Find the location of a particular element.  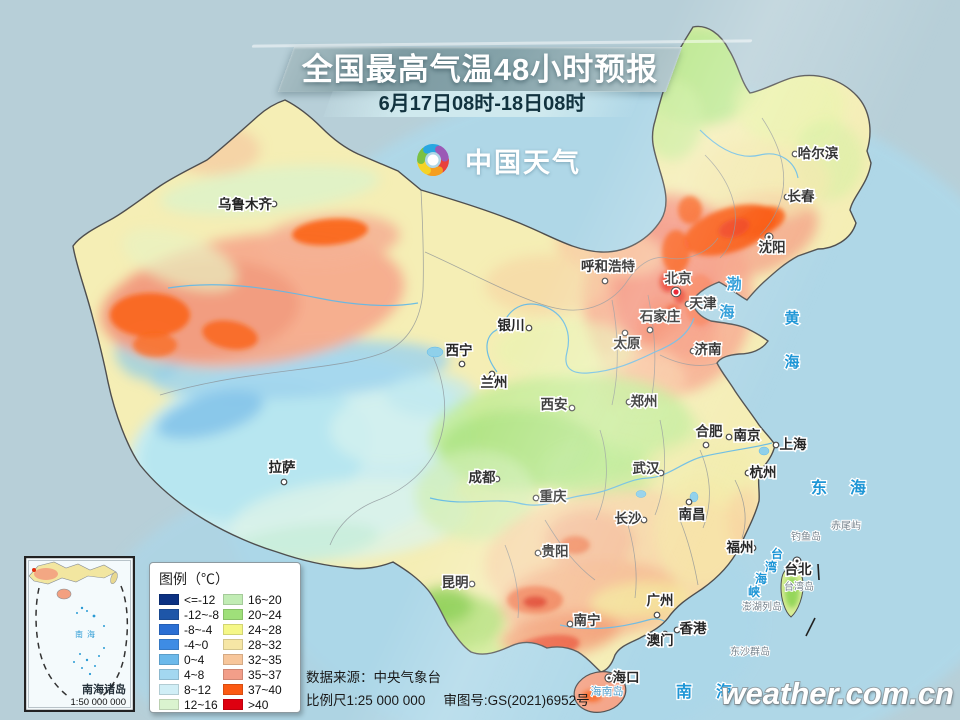

boundary-dashes is located at coordinates (812, 600).